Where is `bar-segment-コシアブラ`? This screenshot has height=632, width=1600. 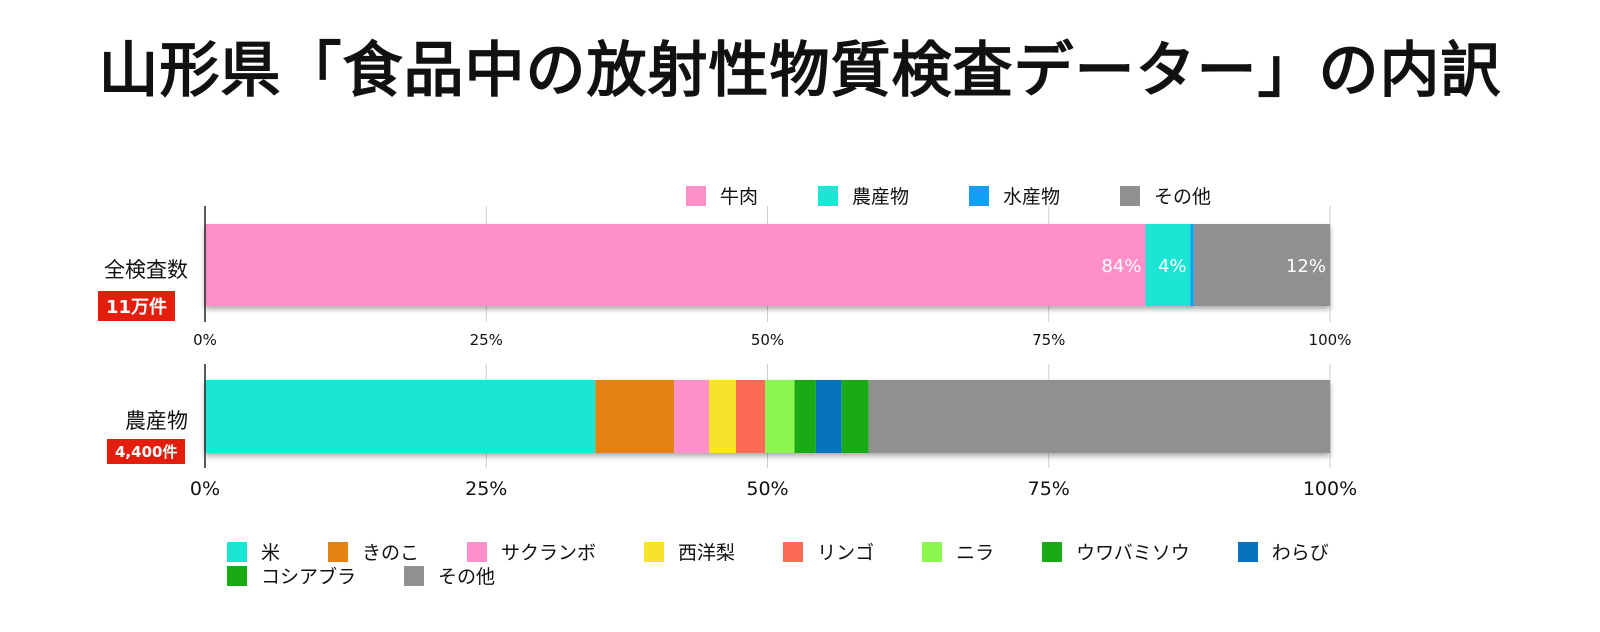
bar-segment-コシアブラ is located at coordinates (855, 416).